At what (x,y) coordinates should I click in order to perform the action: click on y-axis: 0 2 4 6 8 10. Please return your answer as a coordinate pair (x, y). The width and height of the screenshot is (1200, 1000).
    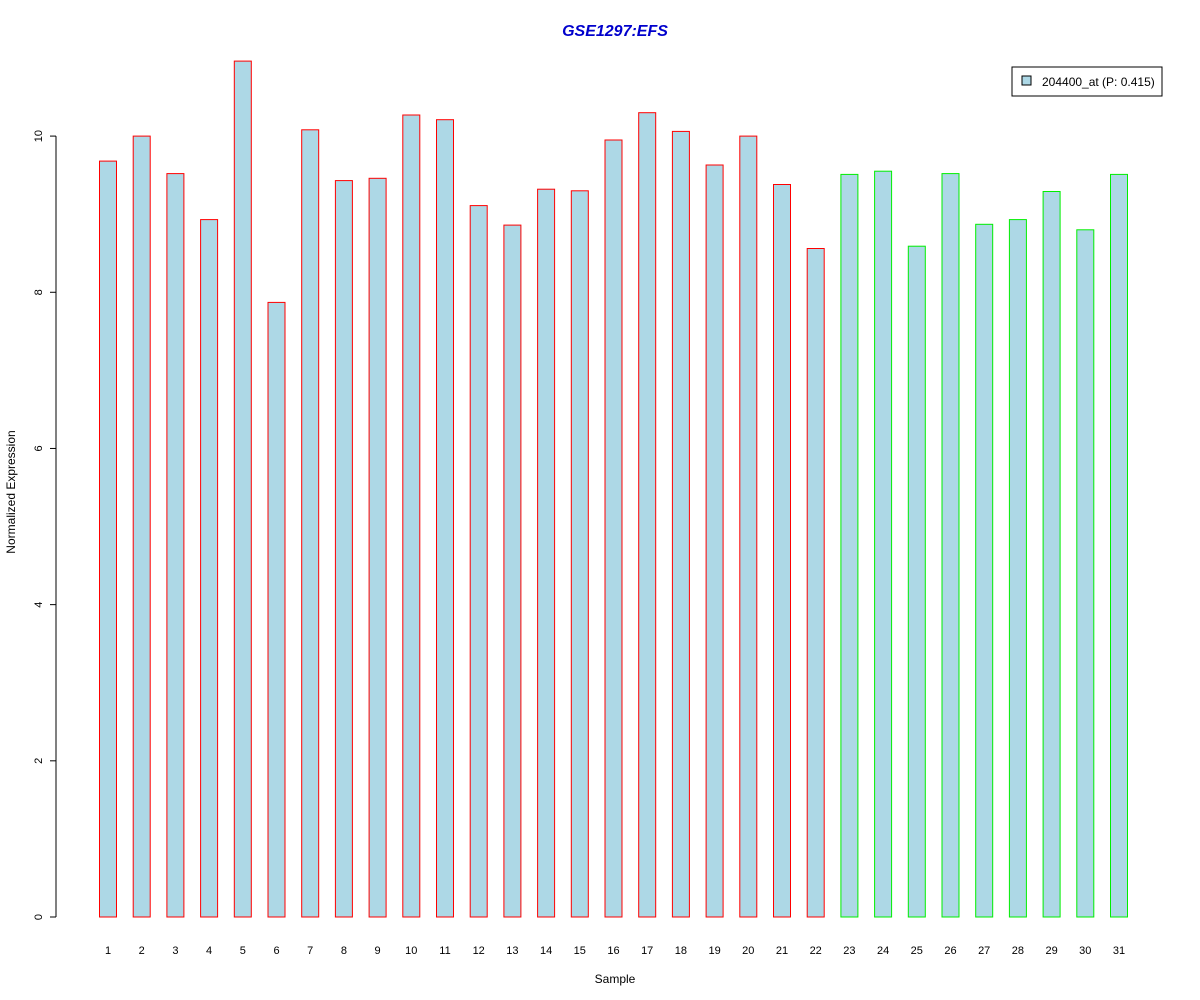
    Looking at the image, I should click on (45, 525).